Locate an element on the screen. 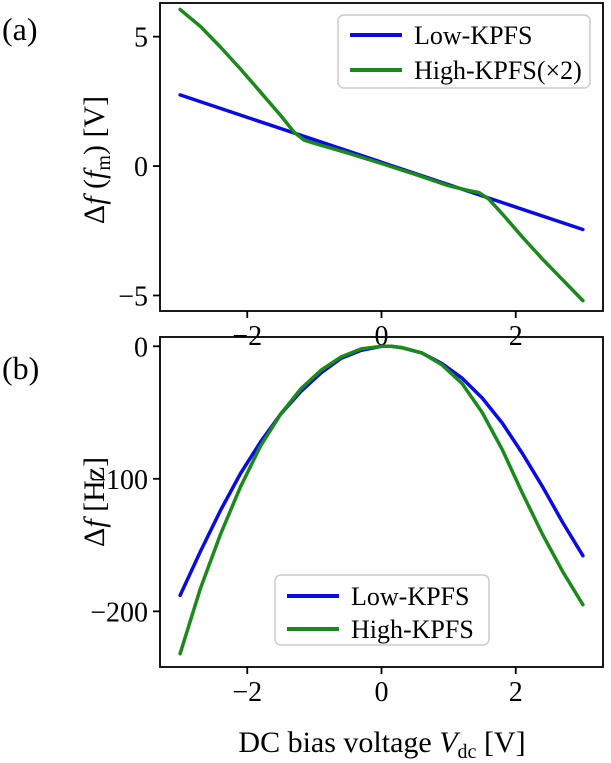 The height and width of the screenshot is (763, 611). panel-b-xtick-label: −2 is located at coordinates (247, 692).